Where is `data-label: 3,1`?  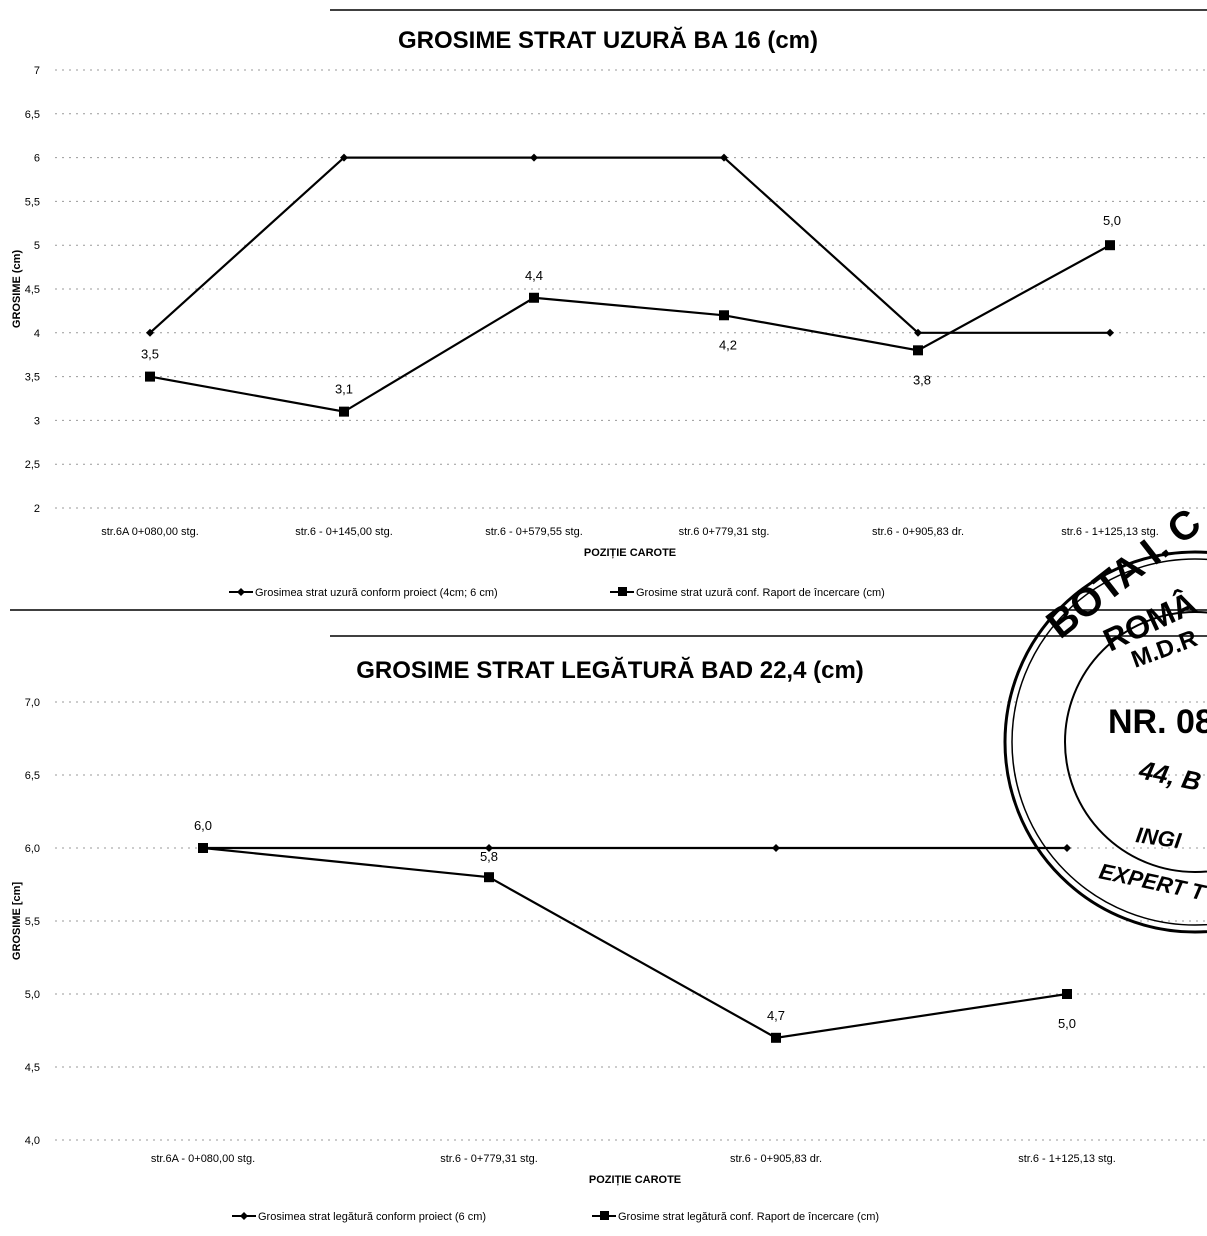
data-label: 3,1 is located at coordinates (344, 389).